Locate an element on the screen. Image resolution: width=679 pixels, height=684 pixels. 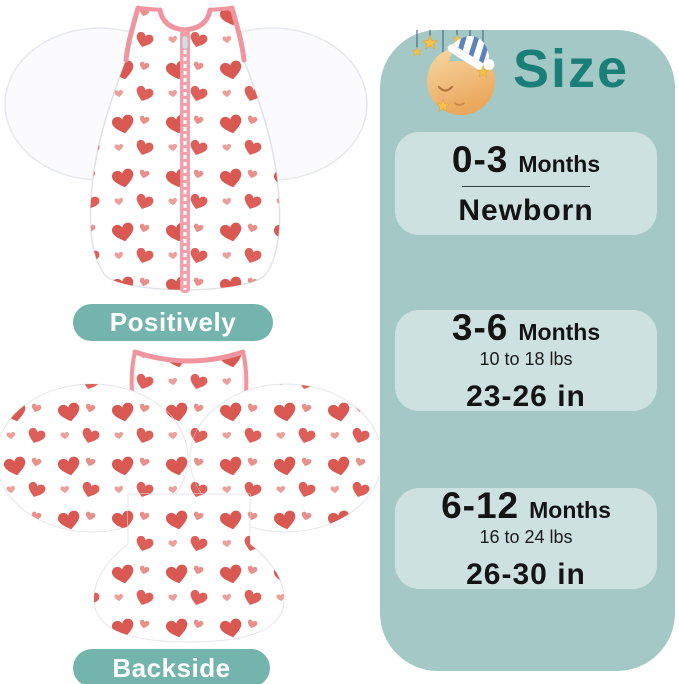
age-range: 0-3 is located at coordinates (480, 159).